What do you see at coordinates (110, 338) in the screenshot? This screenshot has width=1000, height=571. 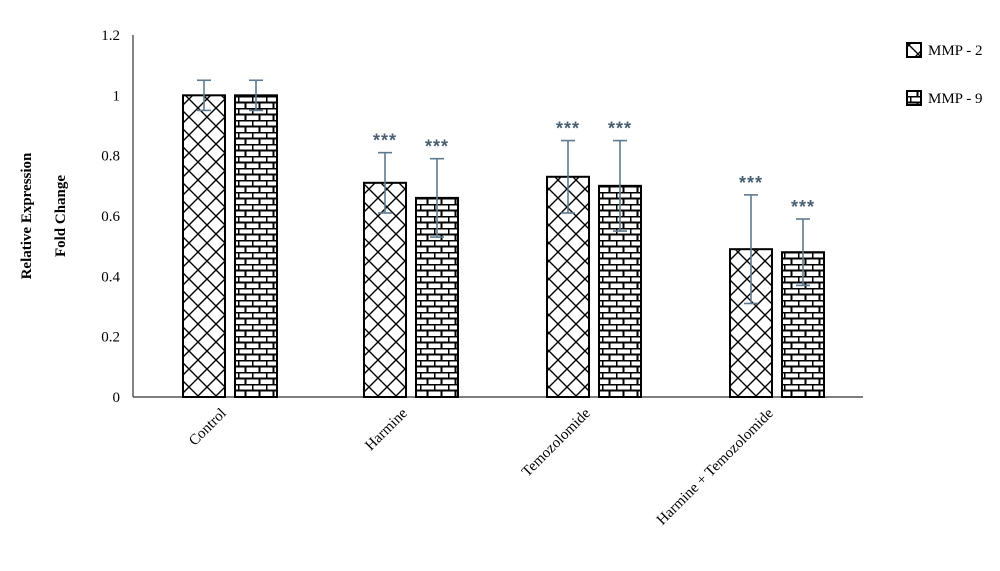 I see `y-tick-label: 0.2` at bounding box center [110, 338].